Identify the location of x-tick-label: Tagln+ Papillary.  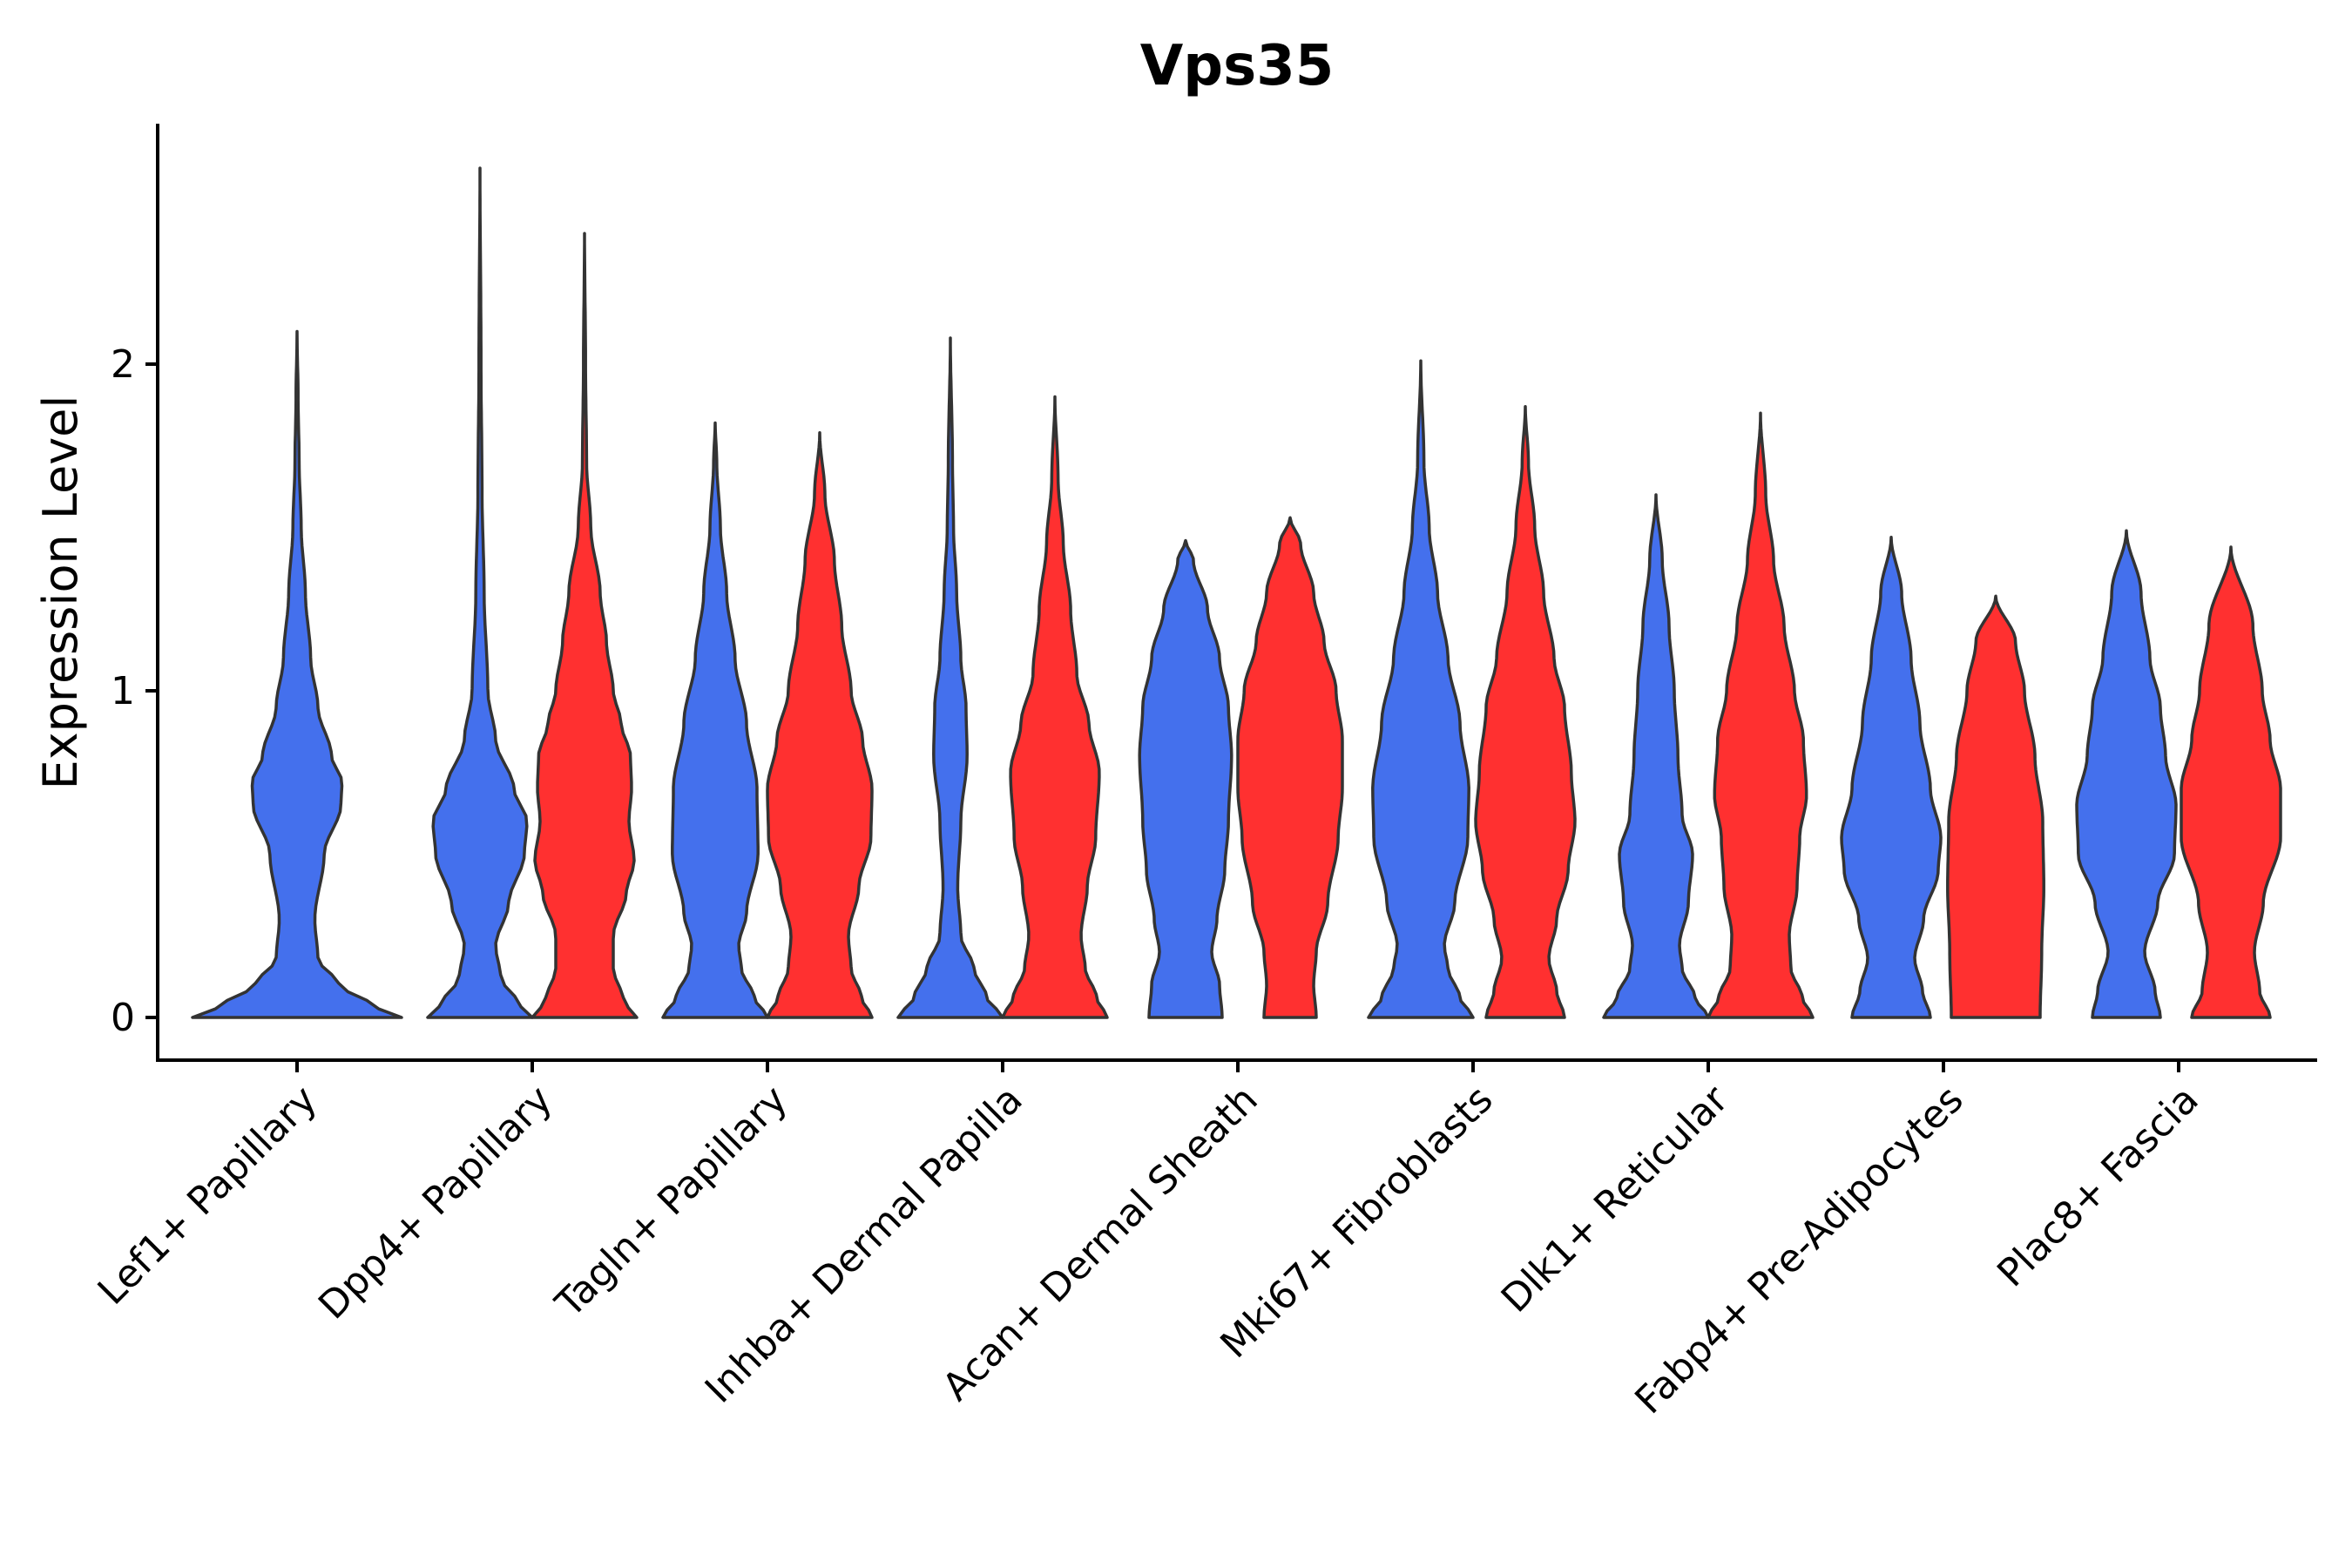
(672, 1202).